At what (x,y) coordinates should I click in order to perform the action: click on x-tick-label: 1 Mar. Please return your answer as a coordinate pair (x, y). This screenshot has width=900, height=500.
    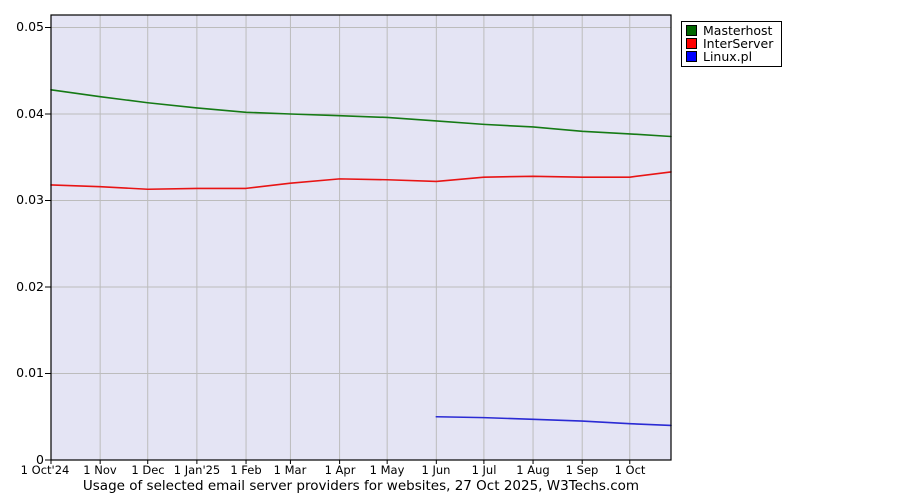
    Looking at the image, I should click on (290, 470).